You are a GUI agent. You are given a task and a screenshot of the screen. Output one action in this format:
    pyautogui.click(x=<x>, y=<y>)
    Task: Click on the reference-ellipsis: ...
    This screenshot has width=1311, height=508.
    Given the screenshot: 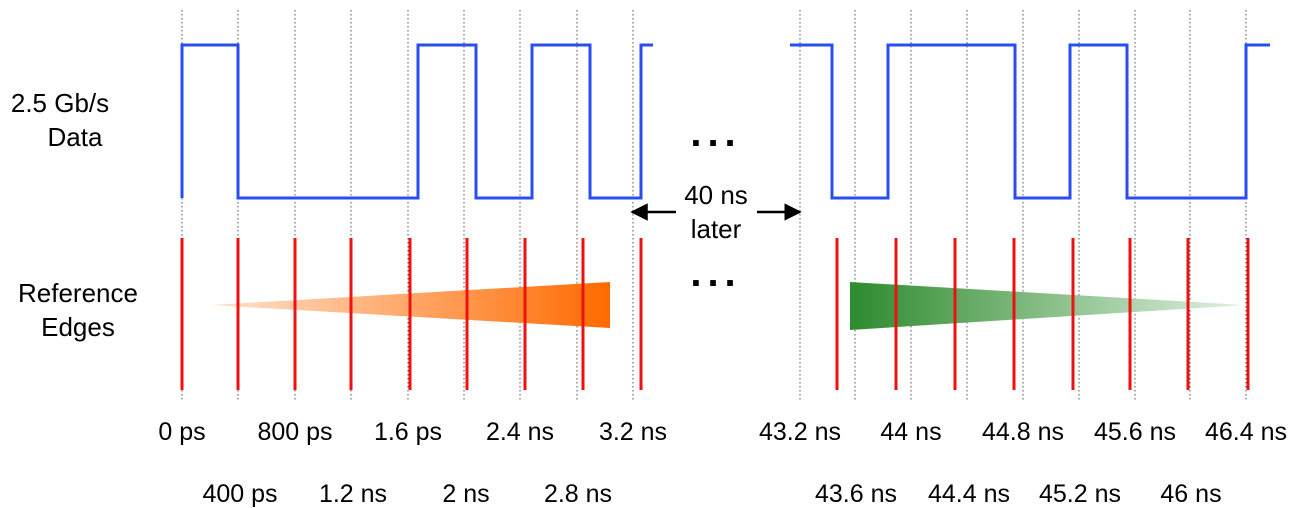 What is the action you would take?
    pyautogui.click(x=715, y=273)
    